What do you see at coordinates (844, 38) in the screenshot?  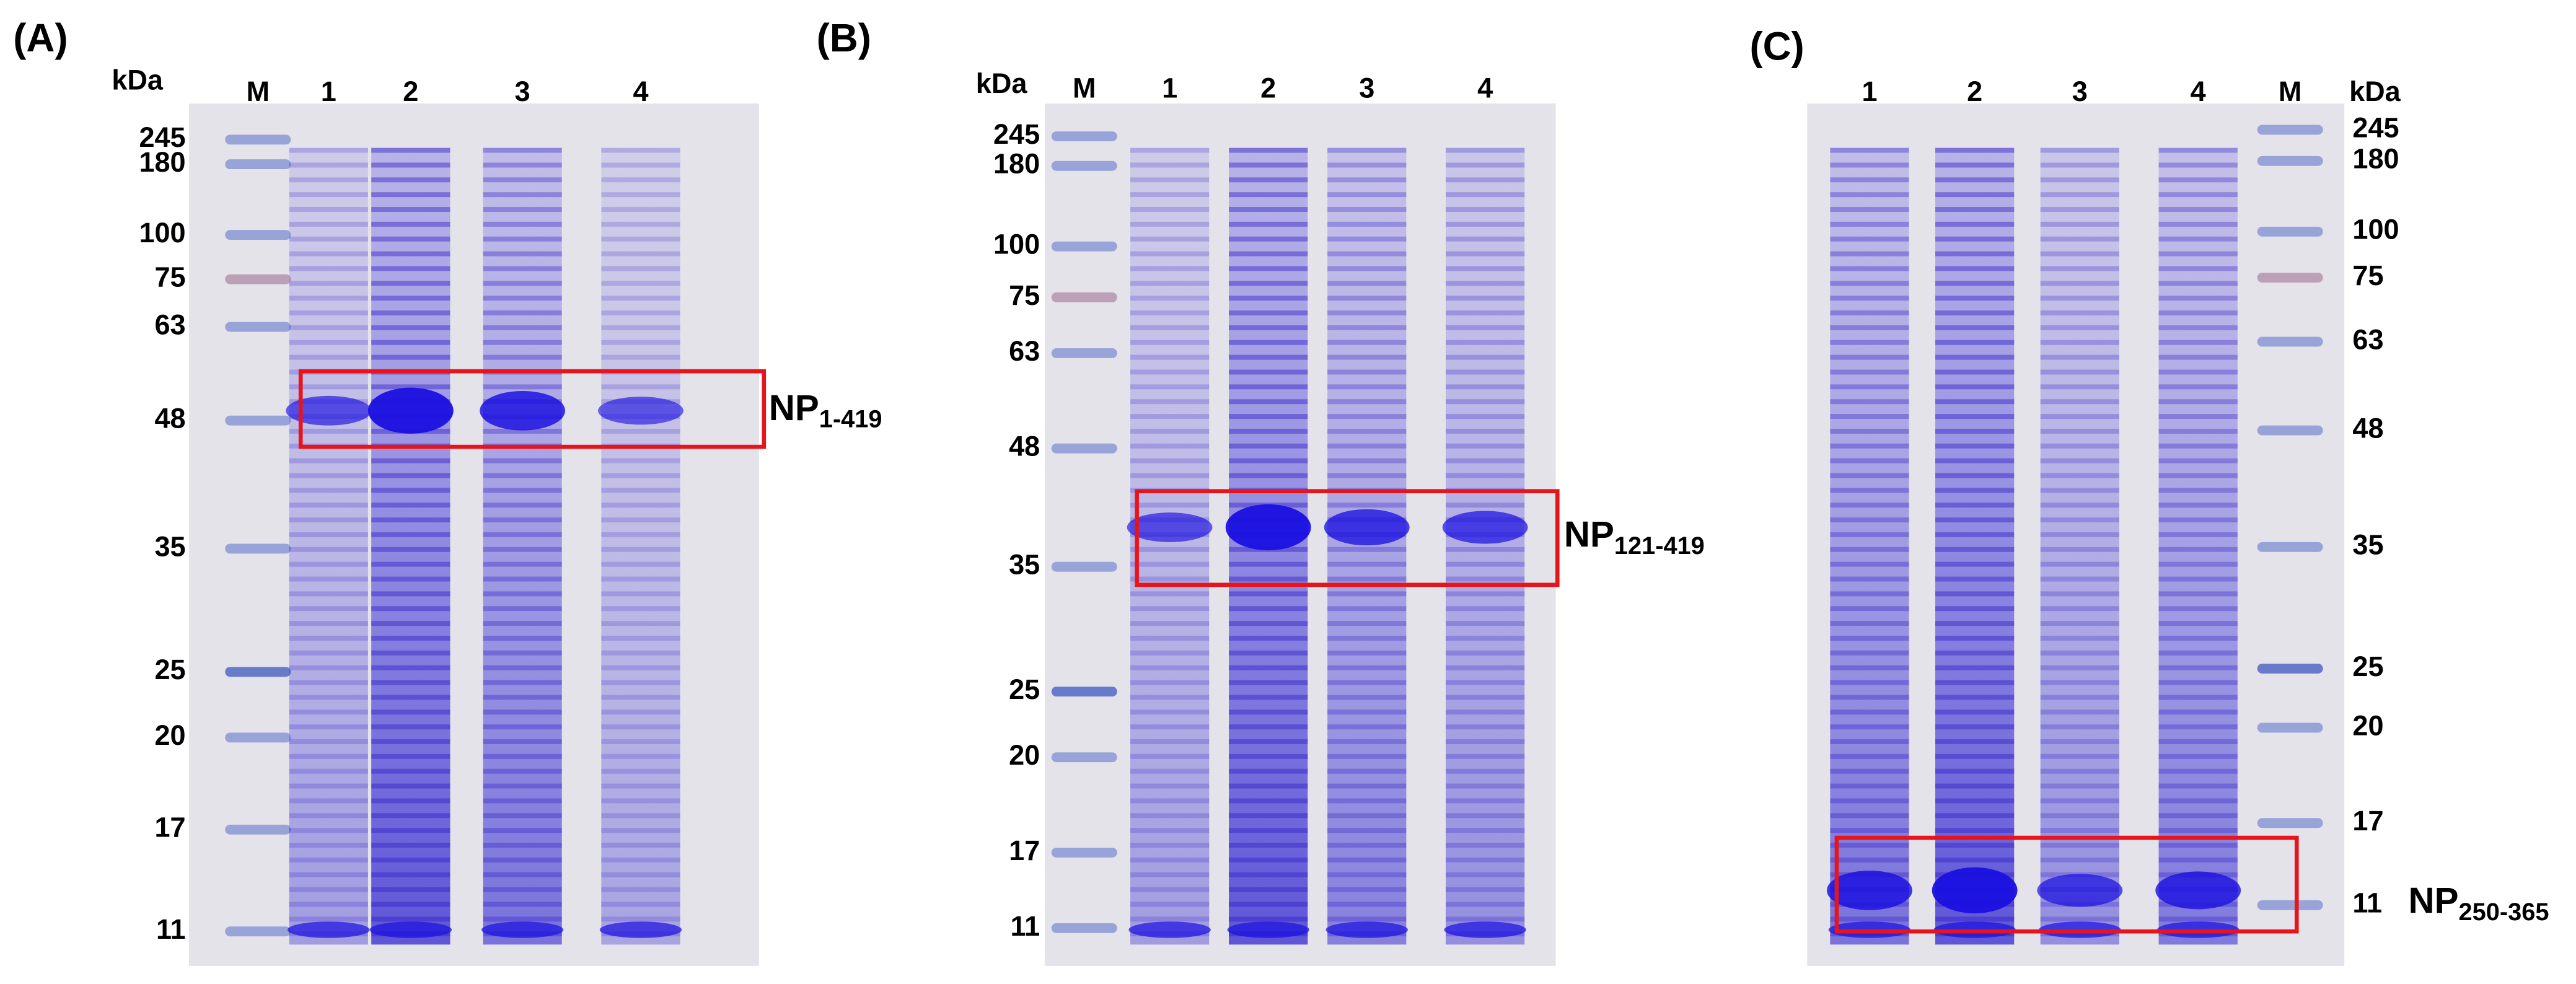 I see `panel-label: (B)` at bounding box center [844, 38].